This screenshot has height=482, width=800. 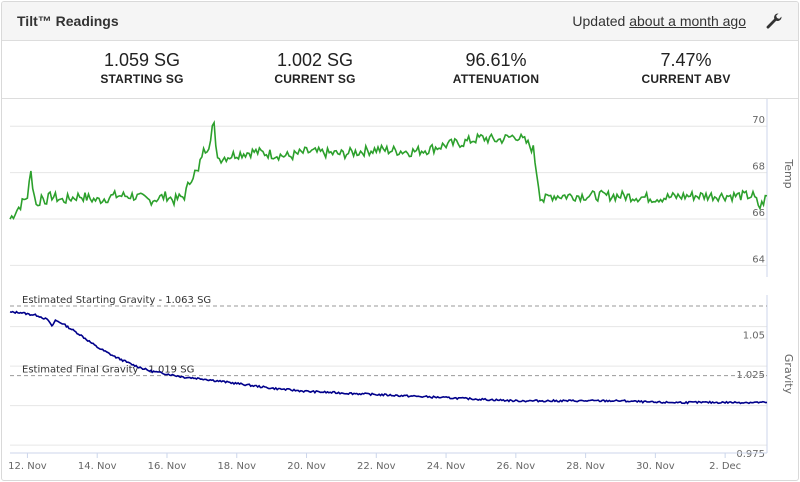 I want to click on gravity-axis-title: Gravity, so click(x=788, y=374).